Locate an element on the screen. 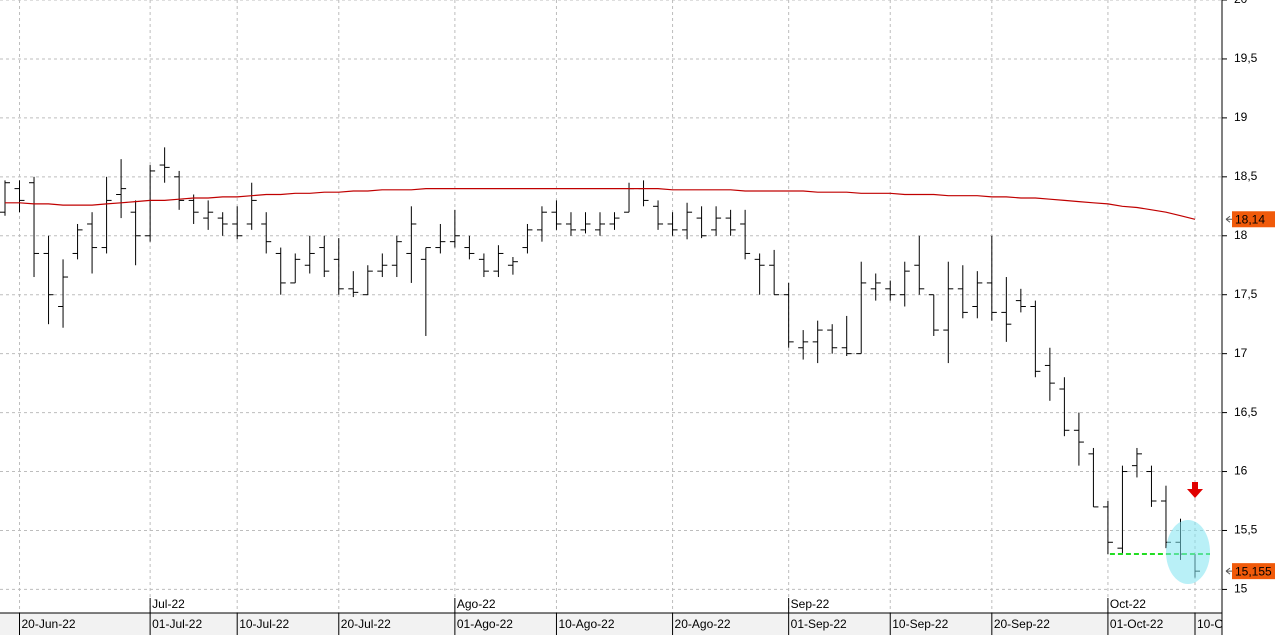 Image resolution: width=1282 pixels, height=635 pixels. month-label: Oct-22 is located at coordinates (1128, 604).